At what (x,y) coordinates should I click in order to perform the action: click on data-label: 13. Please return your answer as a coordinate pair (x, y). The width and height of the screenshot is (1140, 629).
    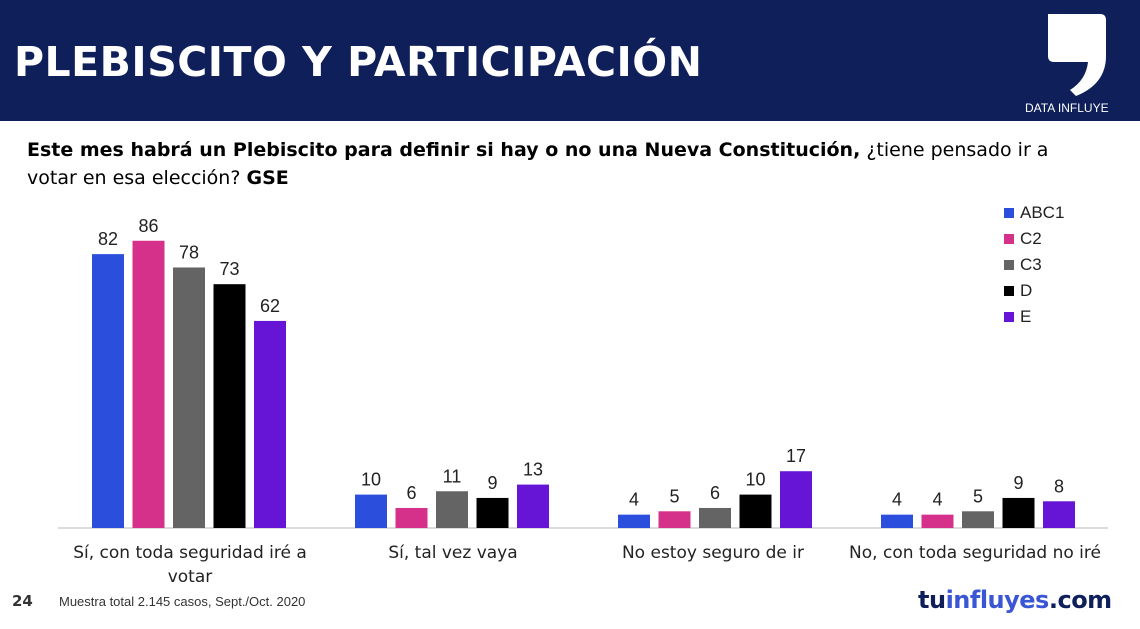
    Looking at the image, I should click on (533, 470).